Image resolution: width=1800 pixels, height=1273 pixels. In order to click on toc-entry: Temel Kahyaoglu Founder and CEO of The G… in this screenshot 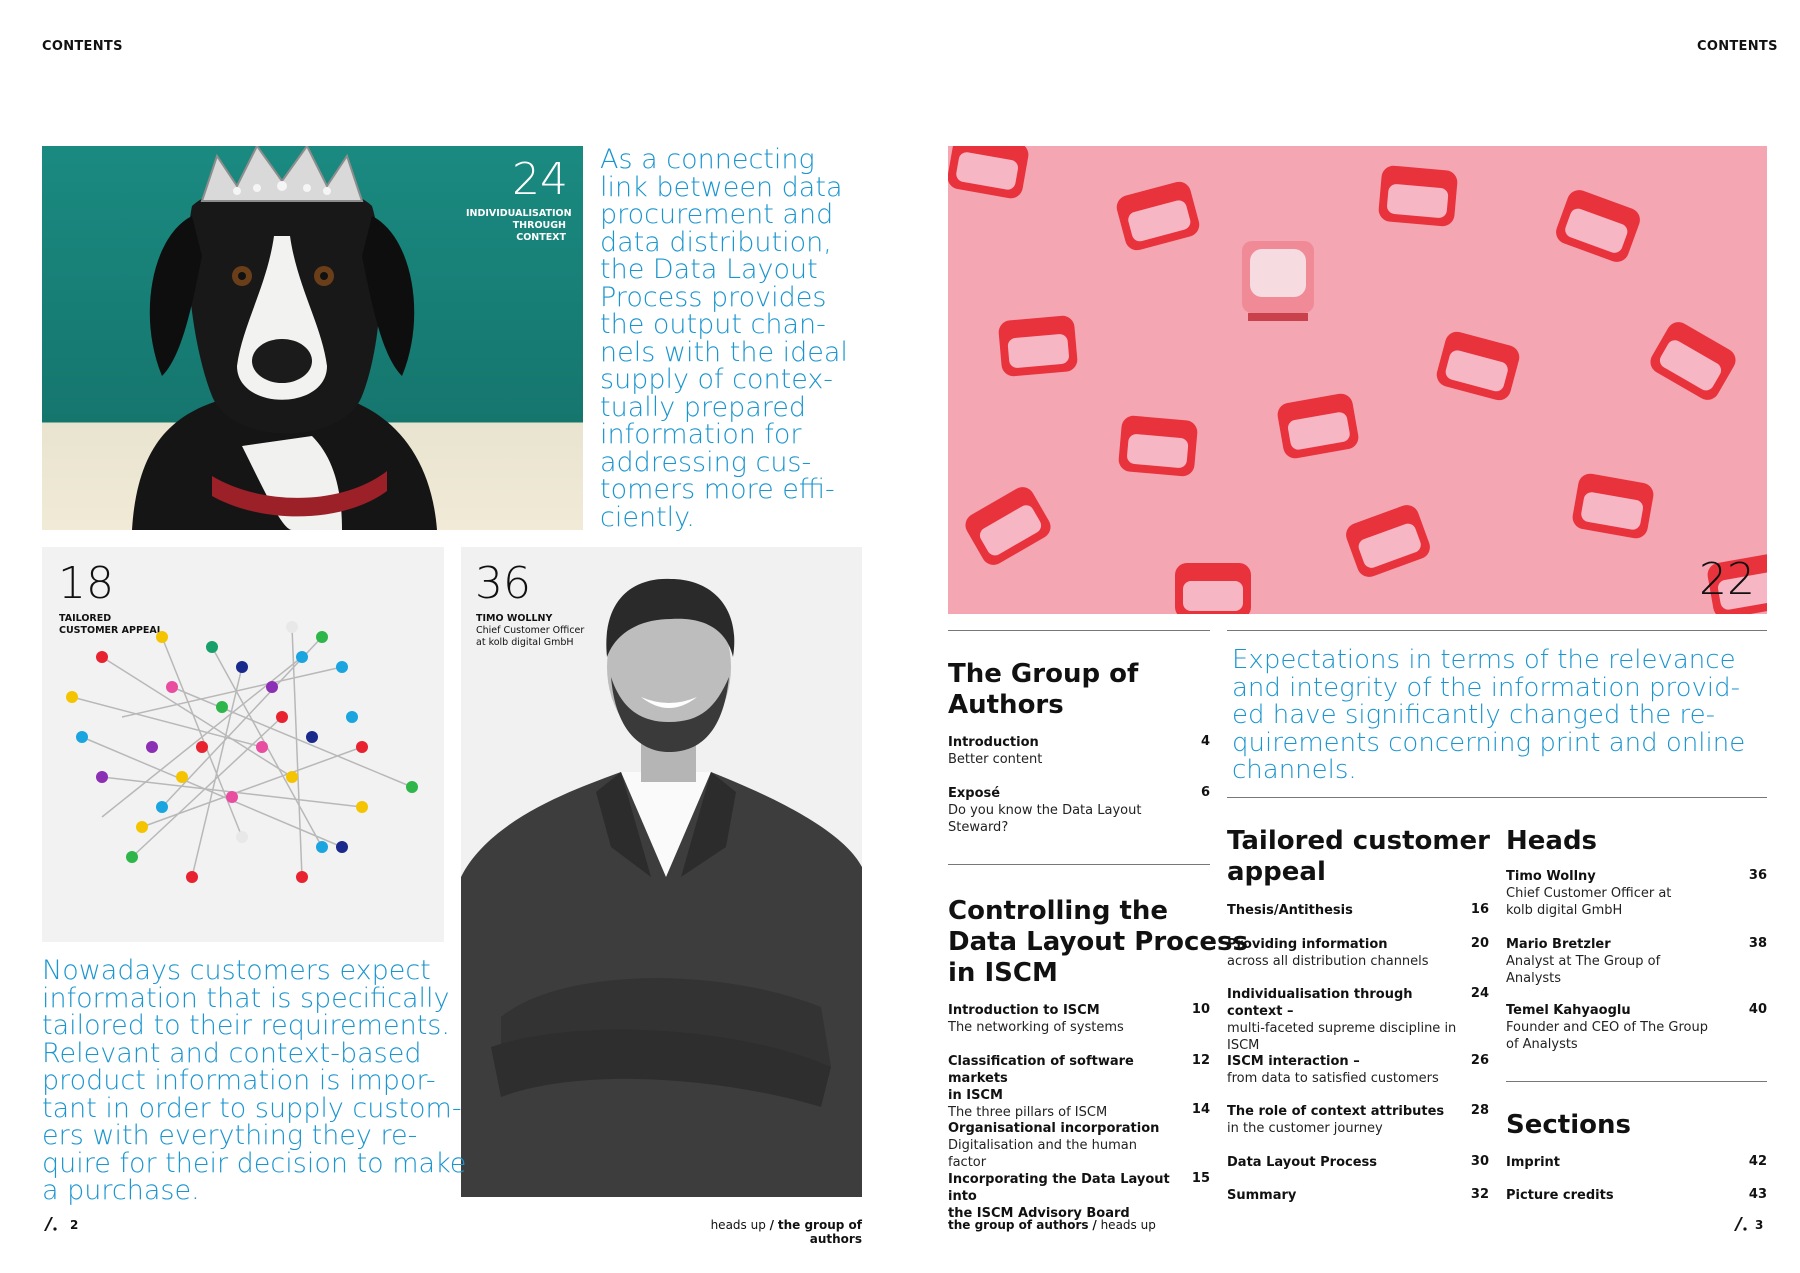, I will do `click(1607, 1027)`.